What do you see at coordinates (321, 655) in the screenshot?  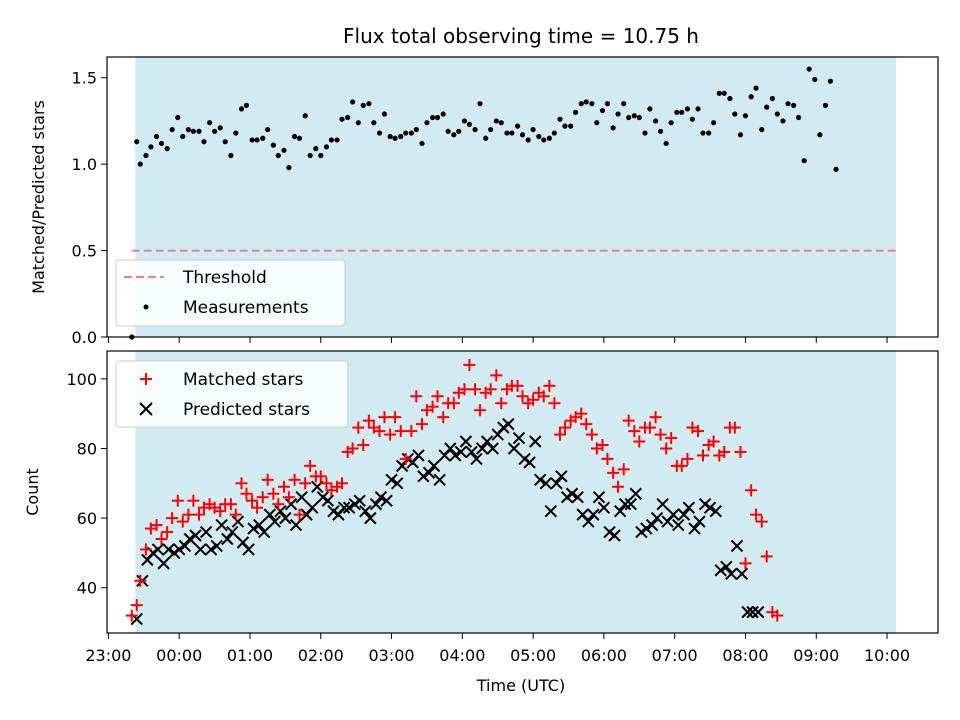 I see `bottom-x-tick-label: 02:00` at bounding box center [321, 655].